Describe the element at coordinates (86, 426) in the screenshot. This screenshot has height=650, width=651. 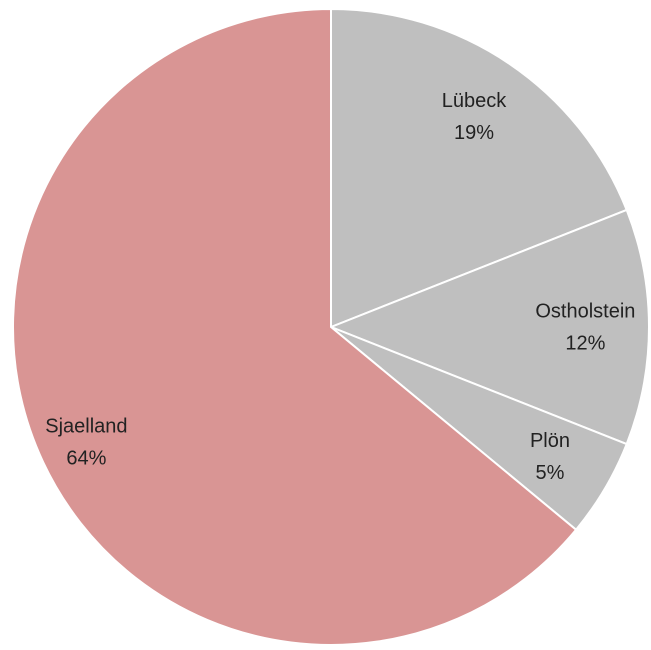
I see `slice-label: Sjaelland` at that location.